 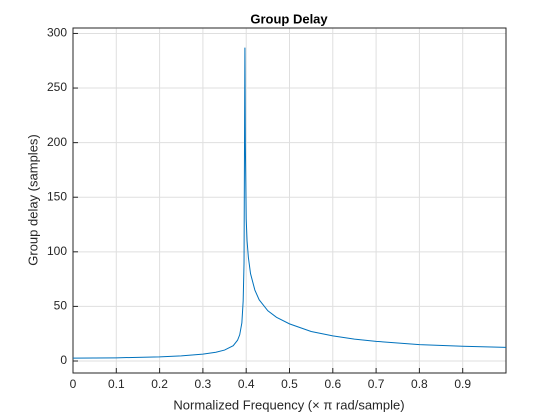 I want to click on x-tick-label: 0.4, so click(x=246, y=384).